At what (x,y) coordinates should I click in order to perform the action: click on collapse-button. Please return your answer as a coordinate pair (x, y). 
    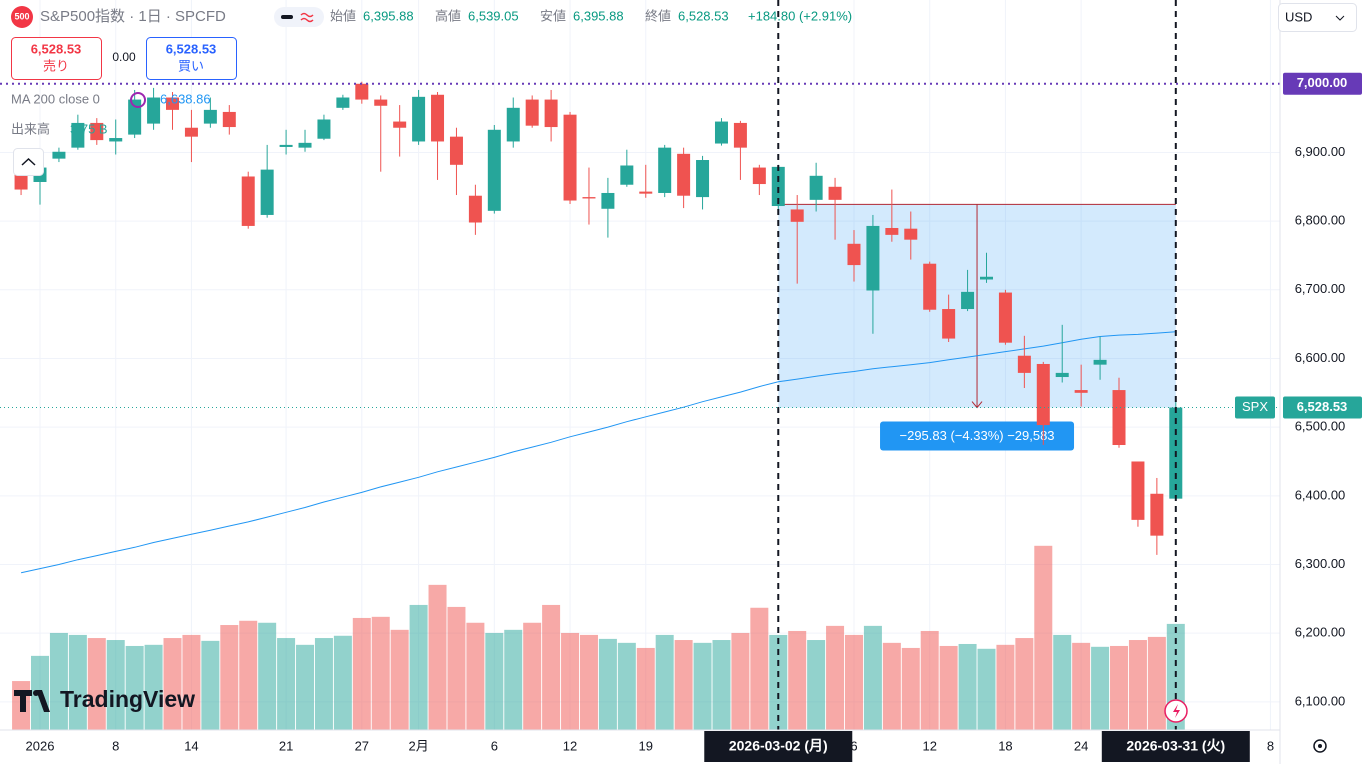
    Looking at the image, I should click on (28, 162).